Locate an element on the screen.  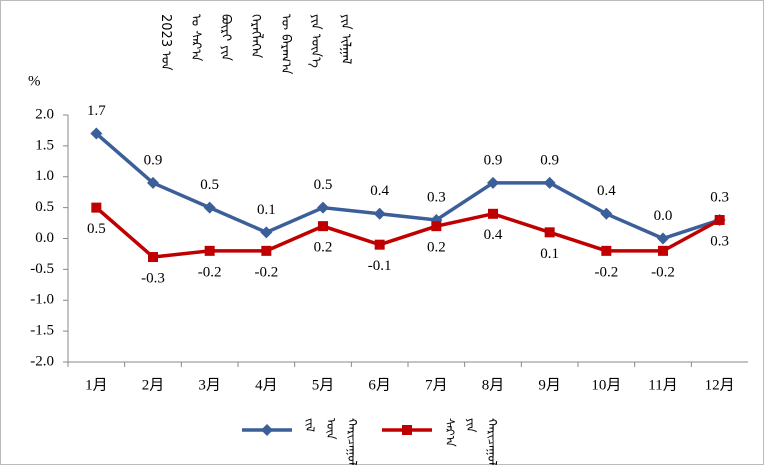
x-tick-label: 2月 is located at coordinates (153, 385).